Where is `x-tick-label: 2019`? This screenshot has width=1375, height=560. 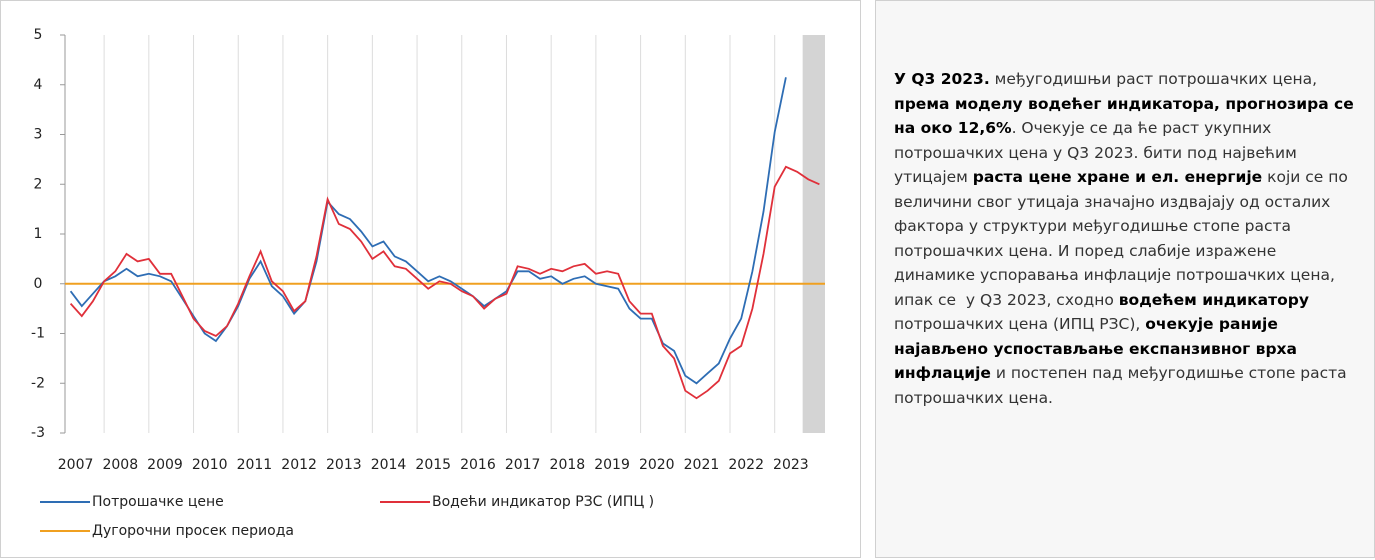 x-tick-label: 2019 is located at coordinates (612, 465).